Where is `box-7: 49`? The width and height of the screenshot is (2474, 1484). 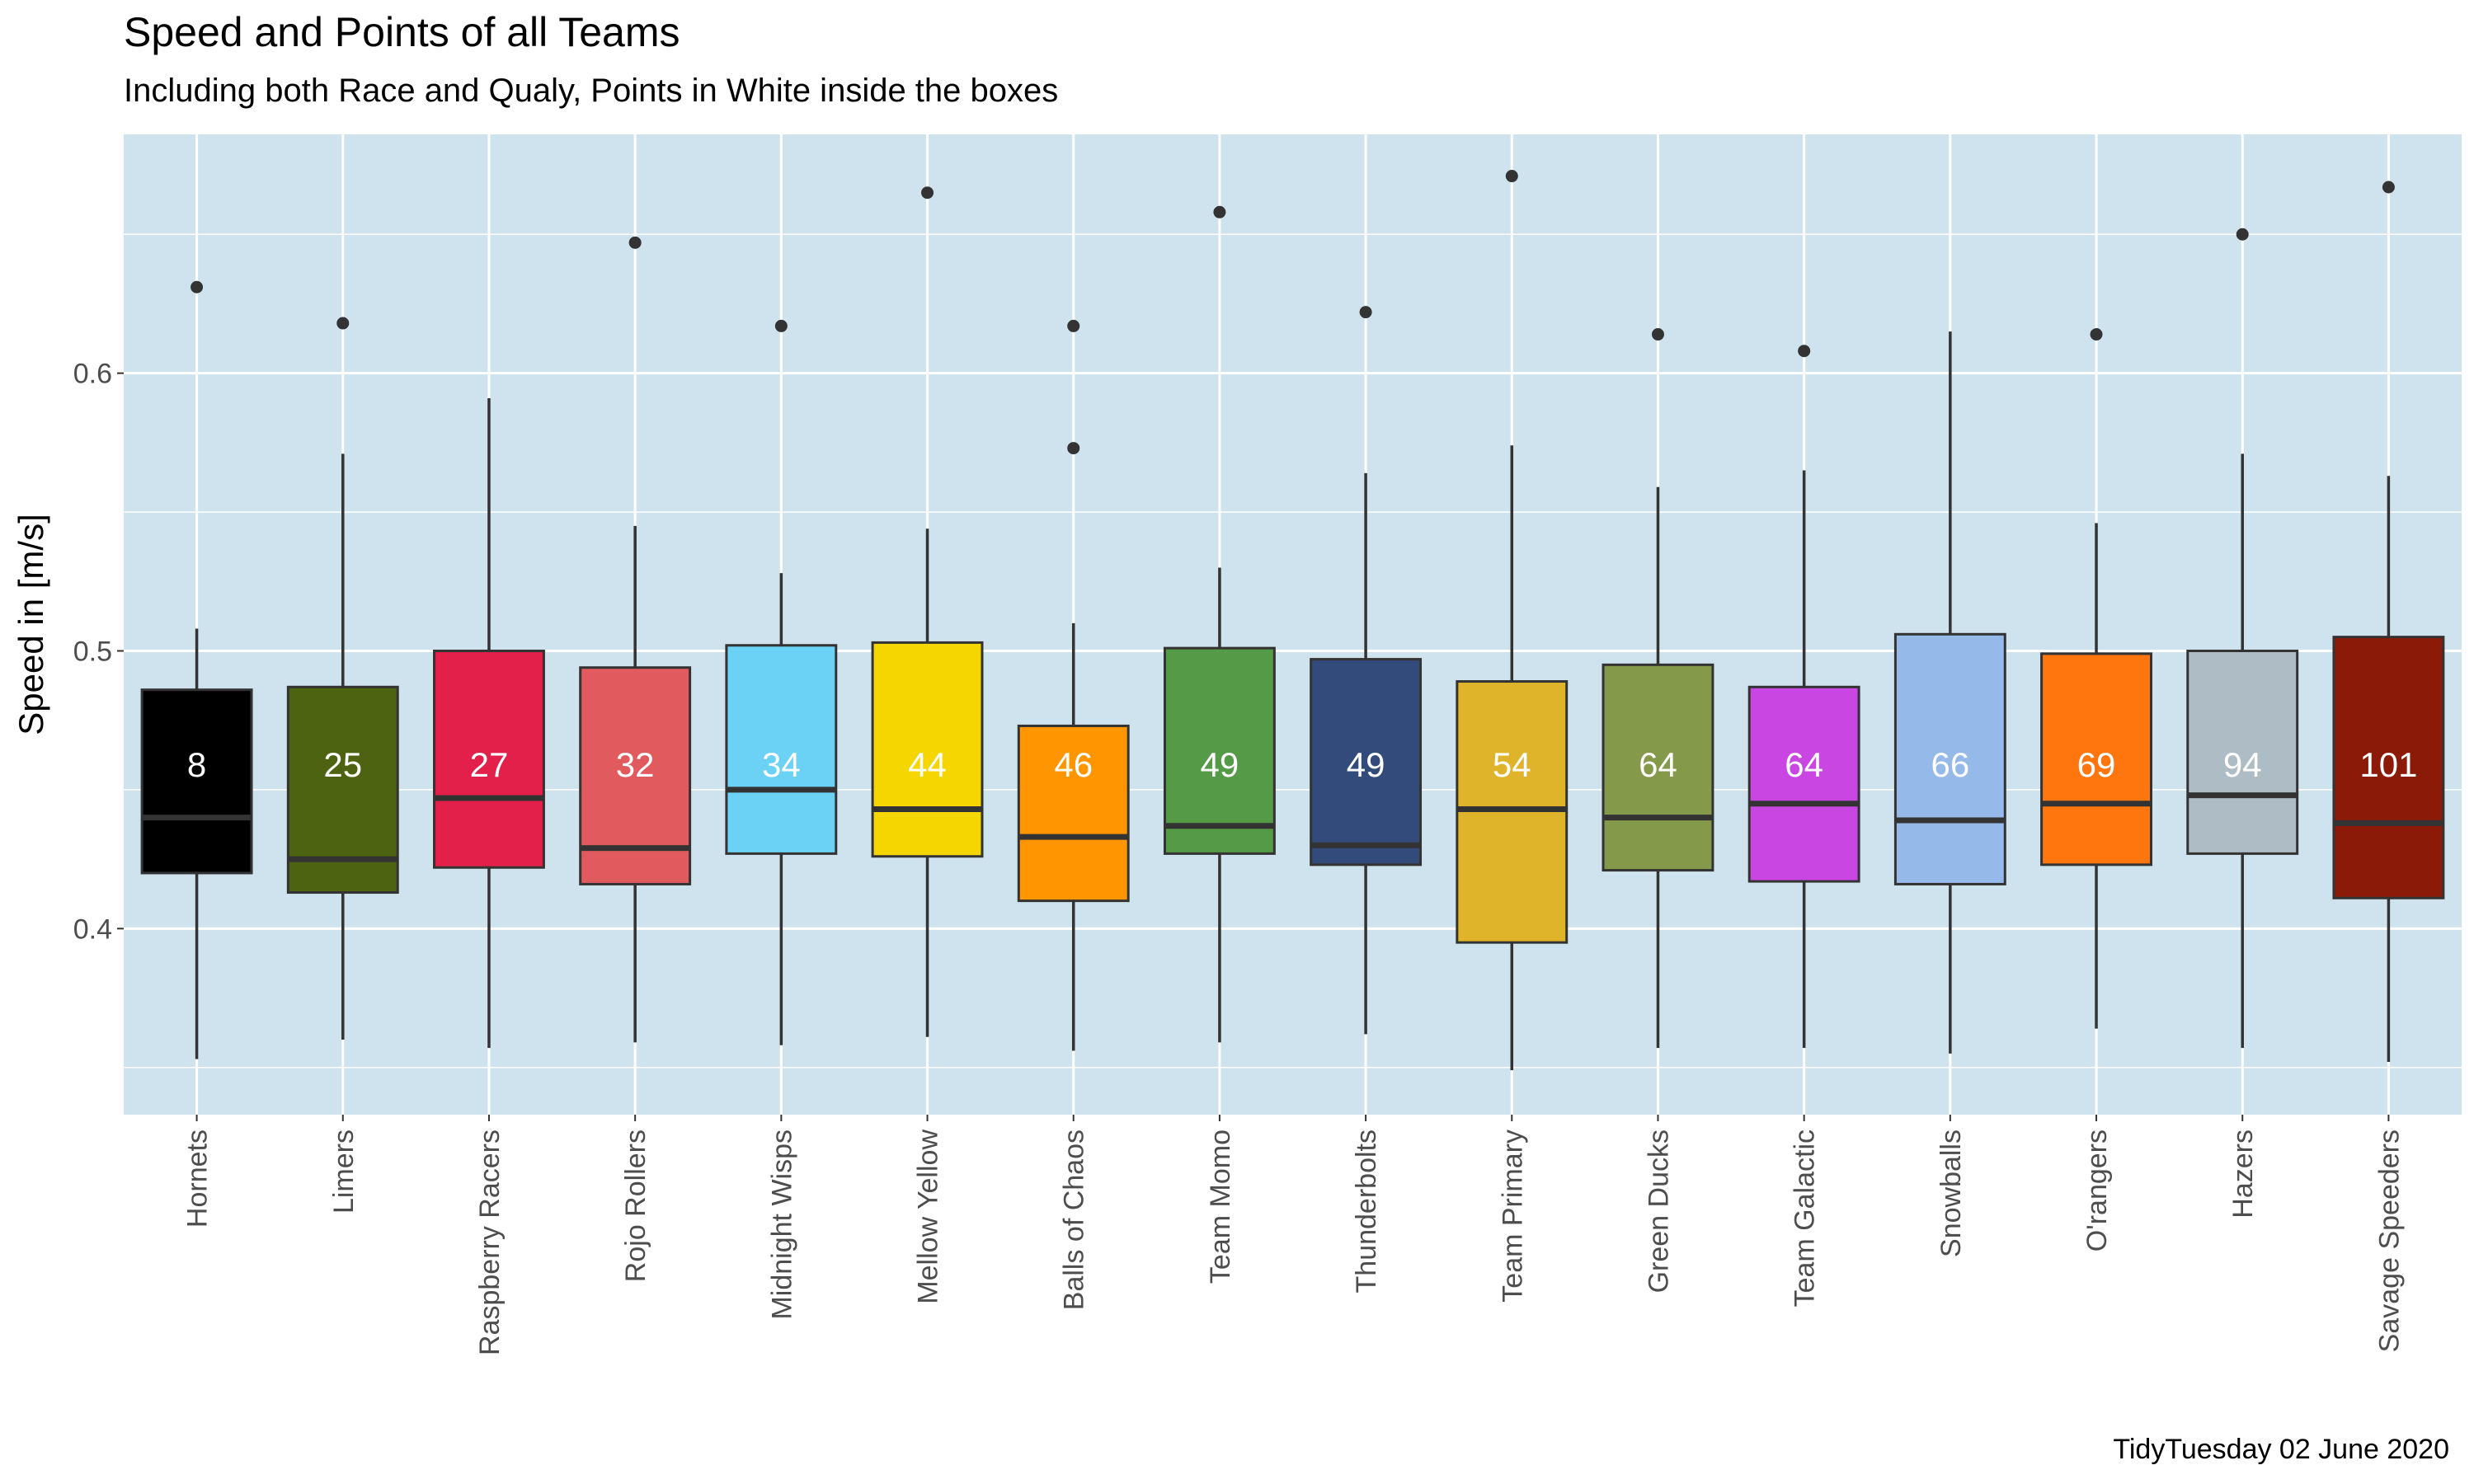
box-7: 49 is located at coordinates (1219, 624).